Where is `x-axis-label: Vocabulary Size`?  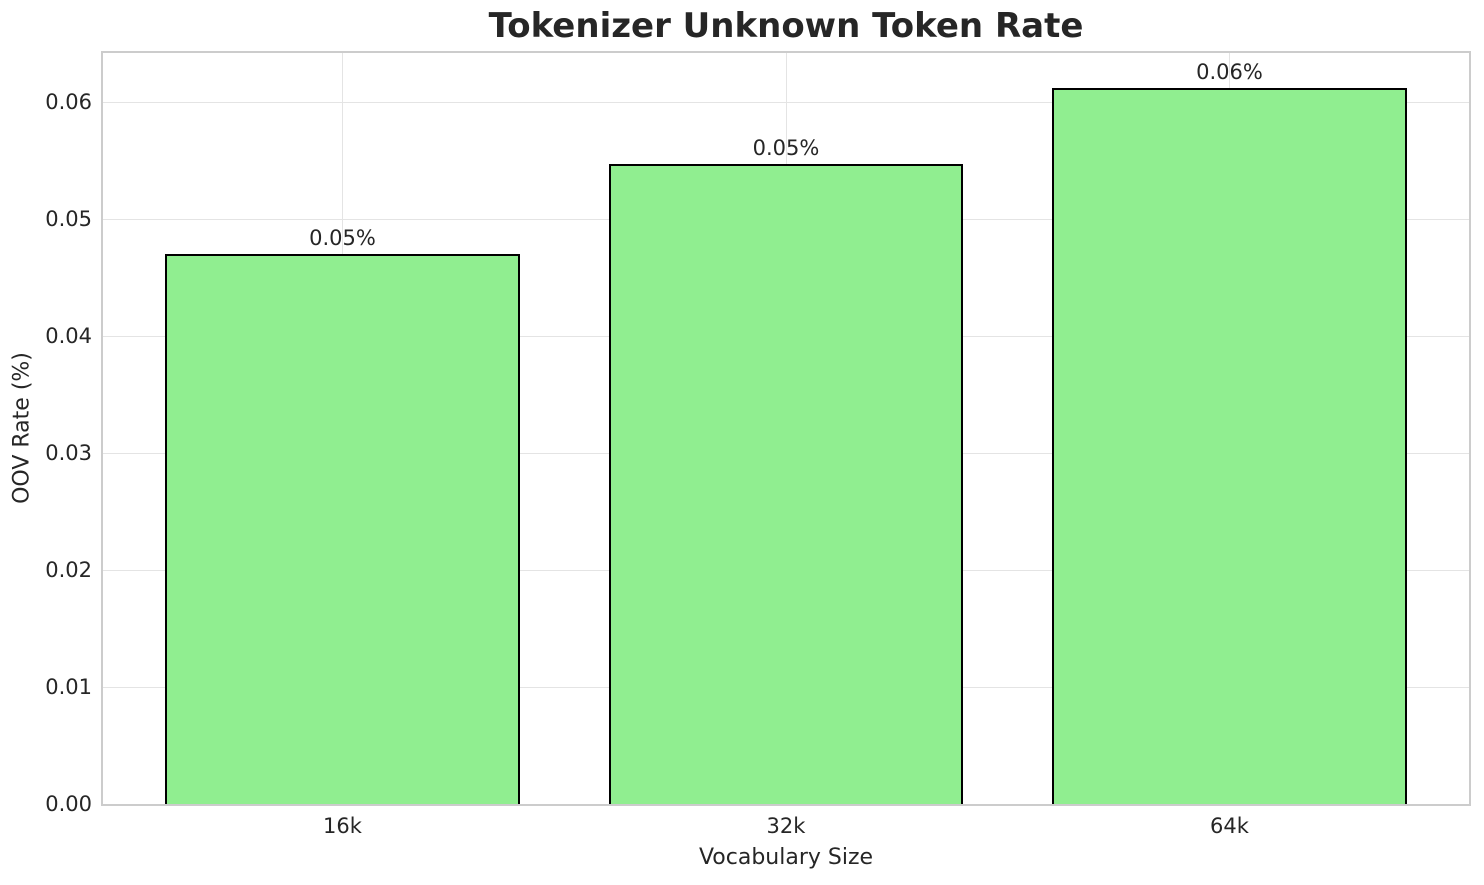 x-axis-label: Vocabulary Size is located at coordinates (786, 857).